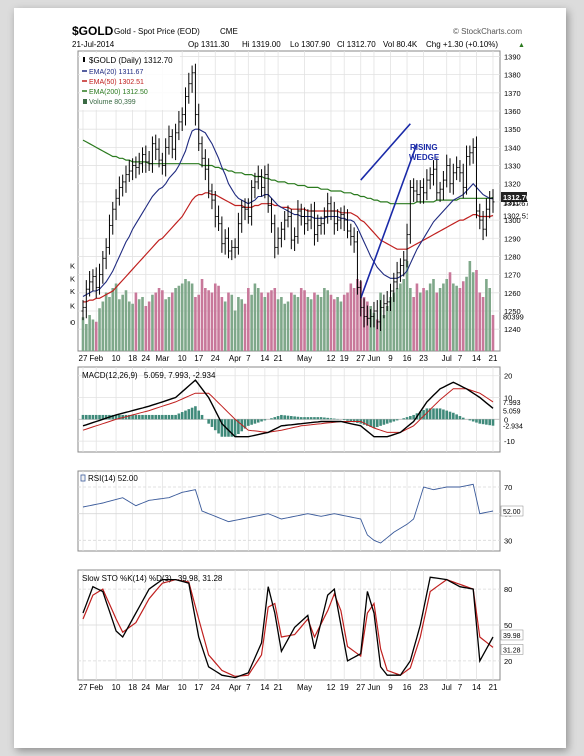 The height and width of the screenshot is (756, 584). What do you see at coordinates (310, 44) in the screenshot?
I see `low-label: Lo 1307.90` at bounding box center [310, 44].